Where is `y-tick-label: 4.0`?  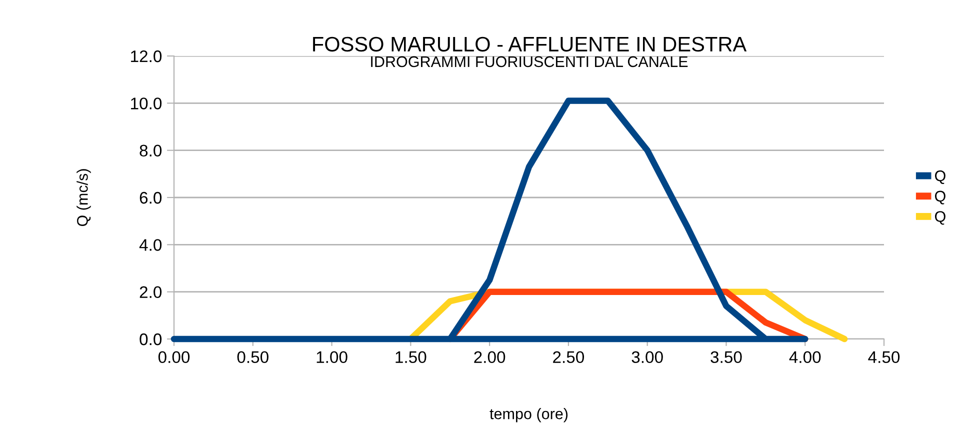
y-tick-label: 4.0 is located at coordinates (150, 245).